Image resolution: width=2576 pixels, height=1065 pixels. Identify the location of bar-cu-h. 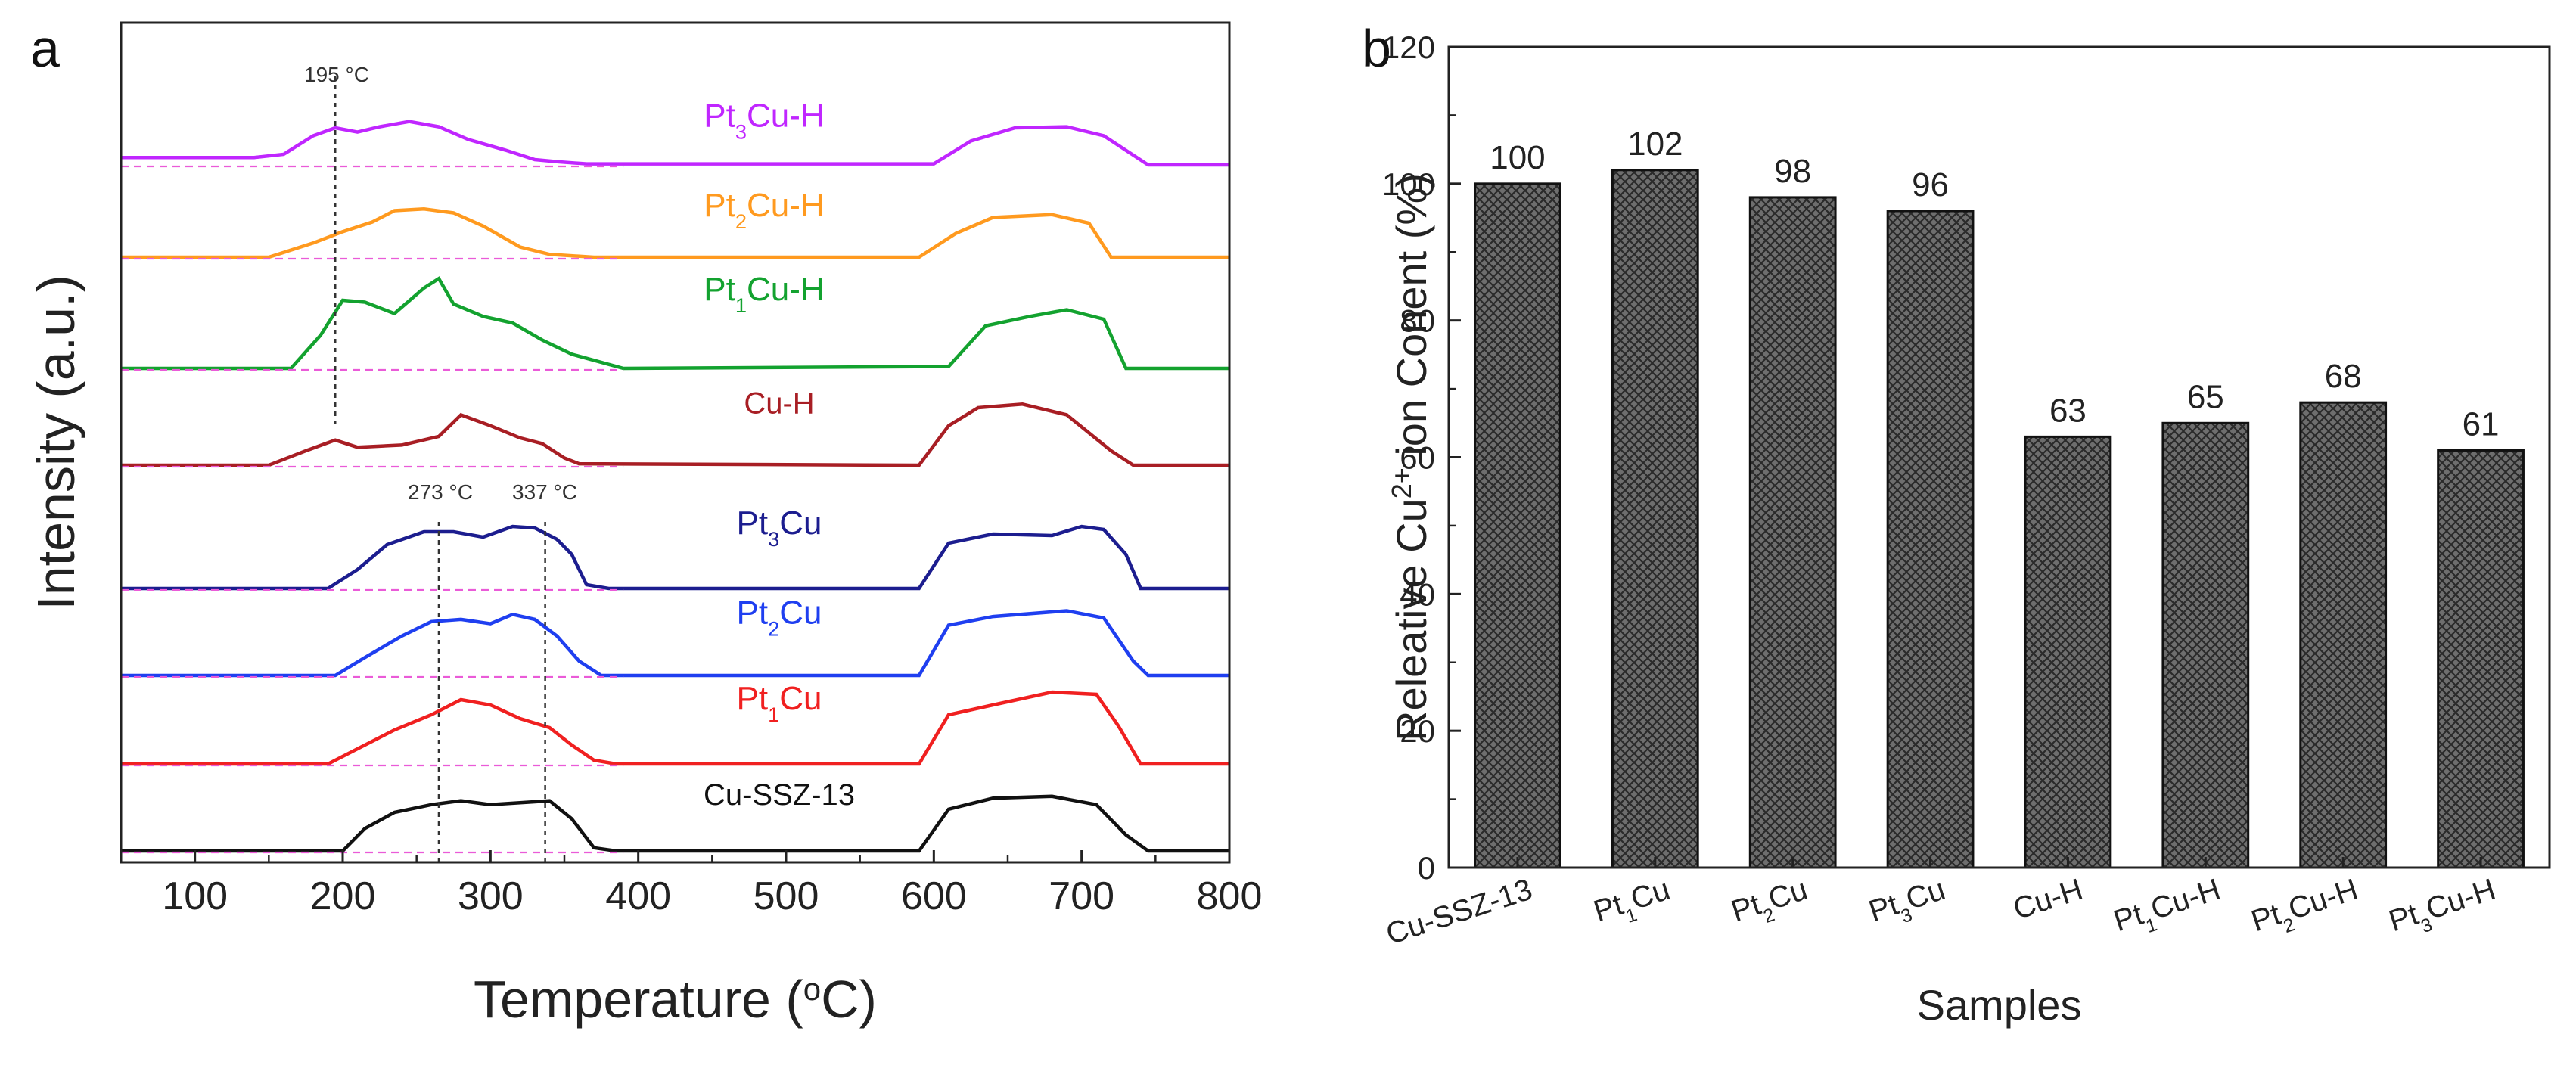
(2068, 652).